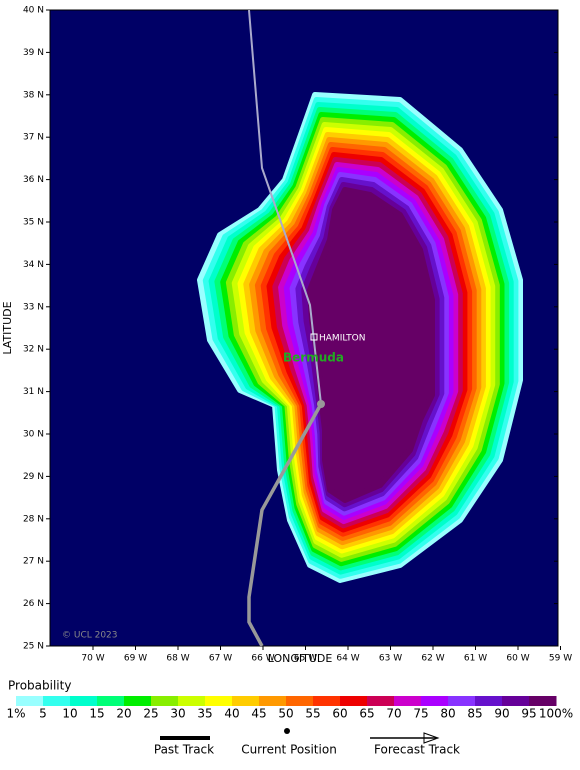 The height and width of the screenshot is (770, 580). What do you see at coordinates (43, 714) in the screenshot?
I see `legend-label: 5` at bounding box center [43, 714].